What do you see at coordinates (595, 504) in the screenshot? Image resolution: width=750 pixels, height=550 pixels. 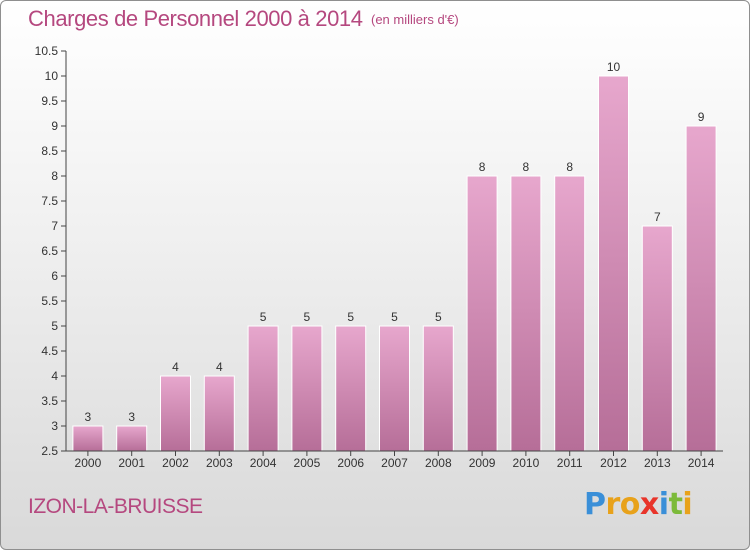 I see `logo-letter: P` at bounding box center [595, 504].